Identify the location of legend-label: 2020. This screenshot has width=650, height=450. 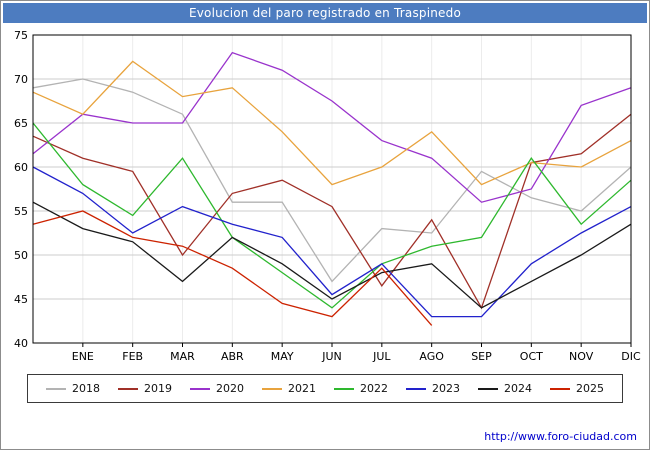
(230, 388).